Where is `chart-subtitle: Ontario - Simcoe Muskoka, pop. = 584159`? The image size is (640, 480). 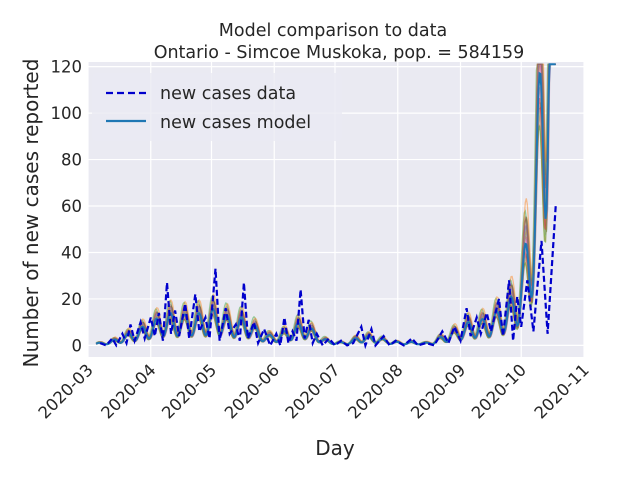
chart-subtitle: Ontario - Simcoe Muskoka, pop. = 584159 is located at coordinates (339, 53).